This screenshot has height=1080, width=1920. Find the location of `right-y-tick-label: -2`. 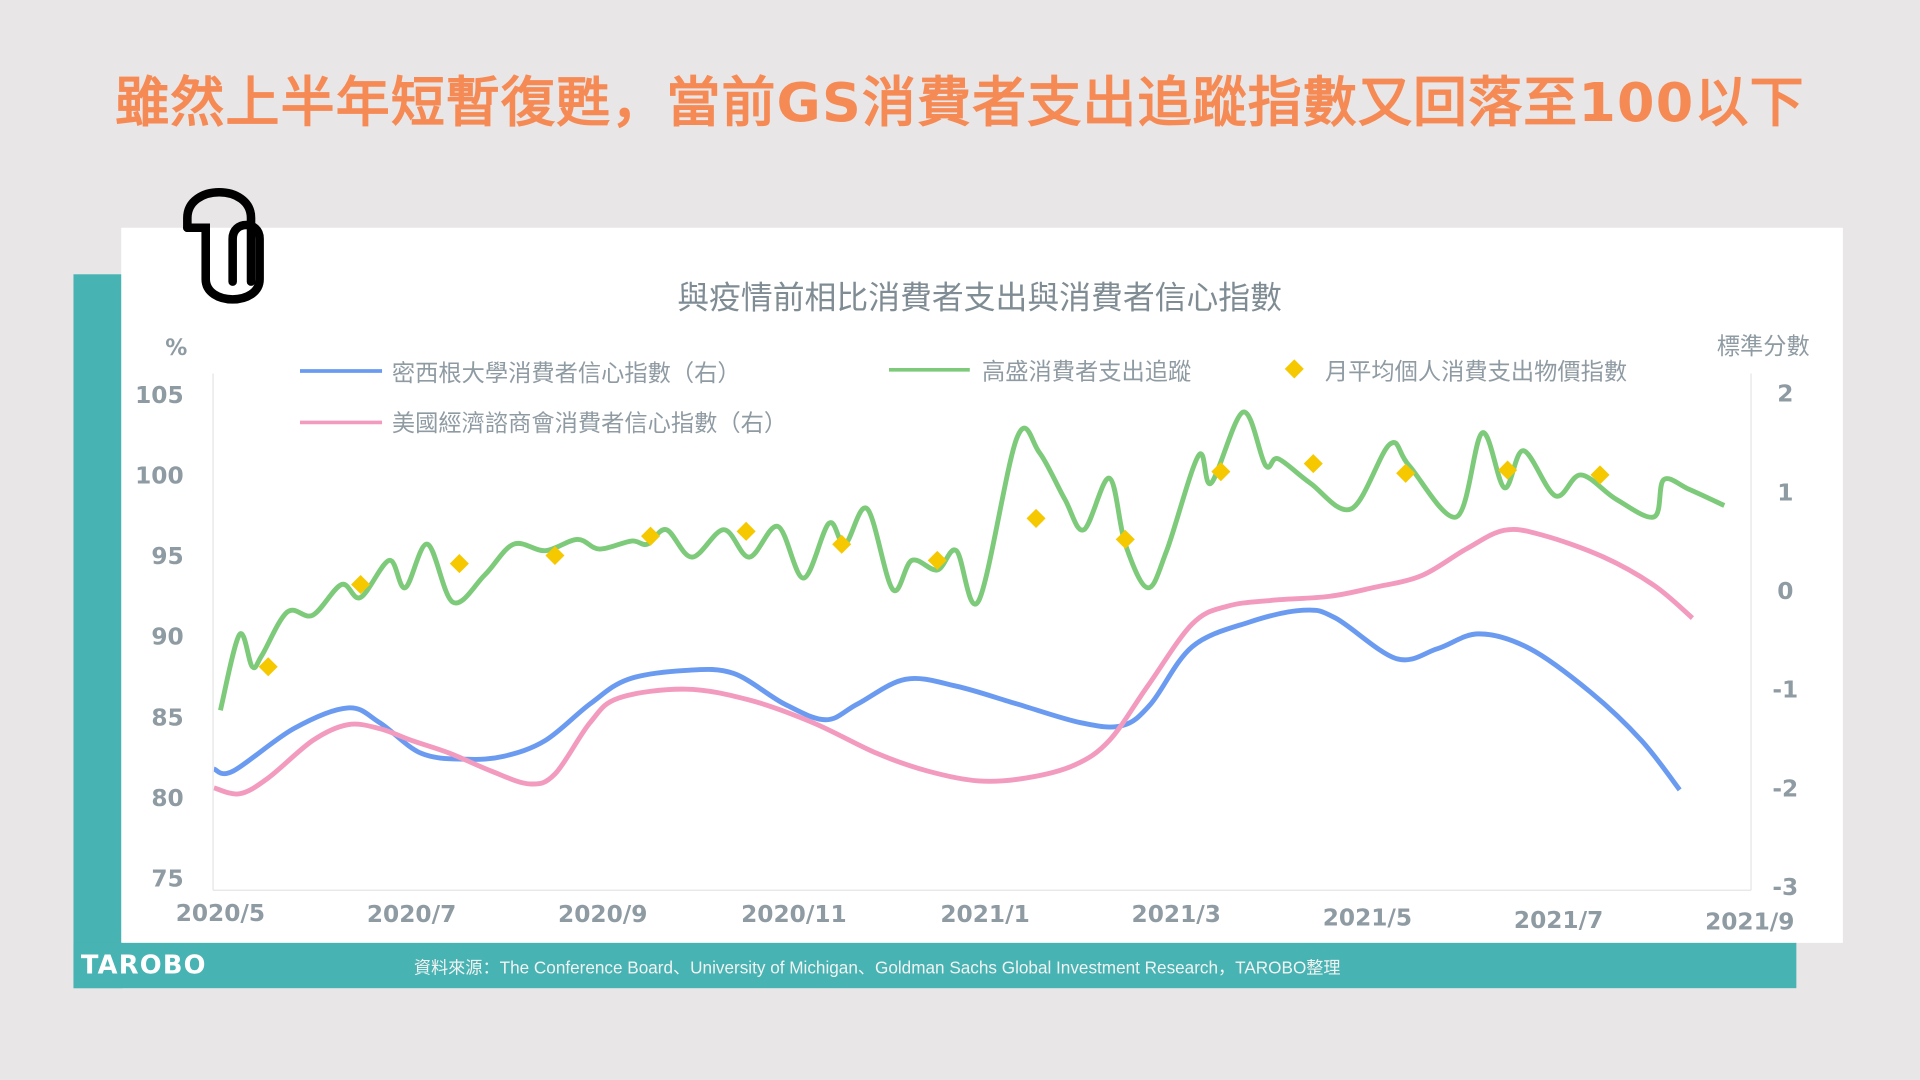

right-y-tick-label: -2 is located at coordinates (1785, 788).